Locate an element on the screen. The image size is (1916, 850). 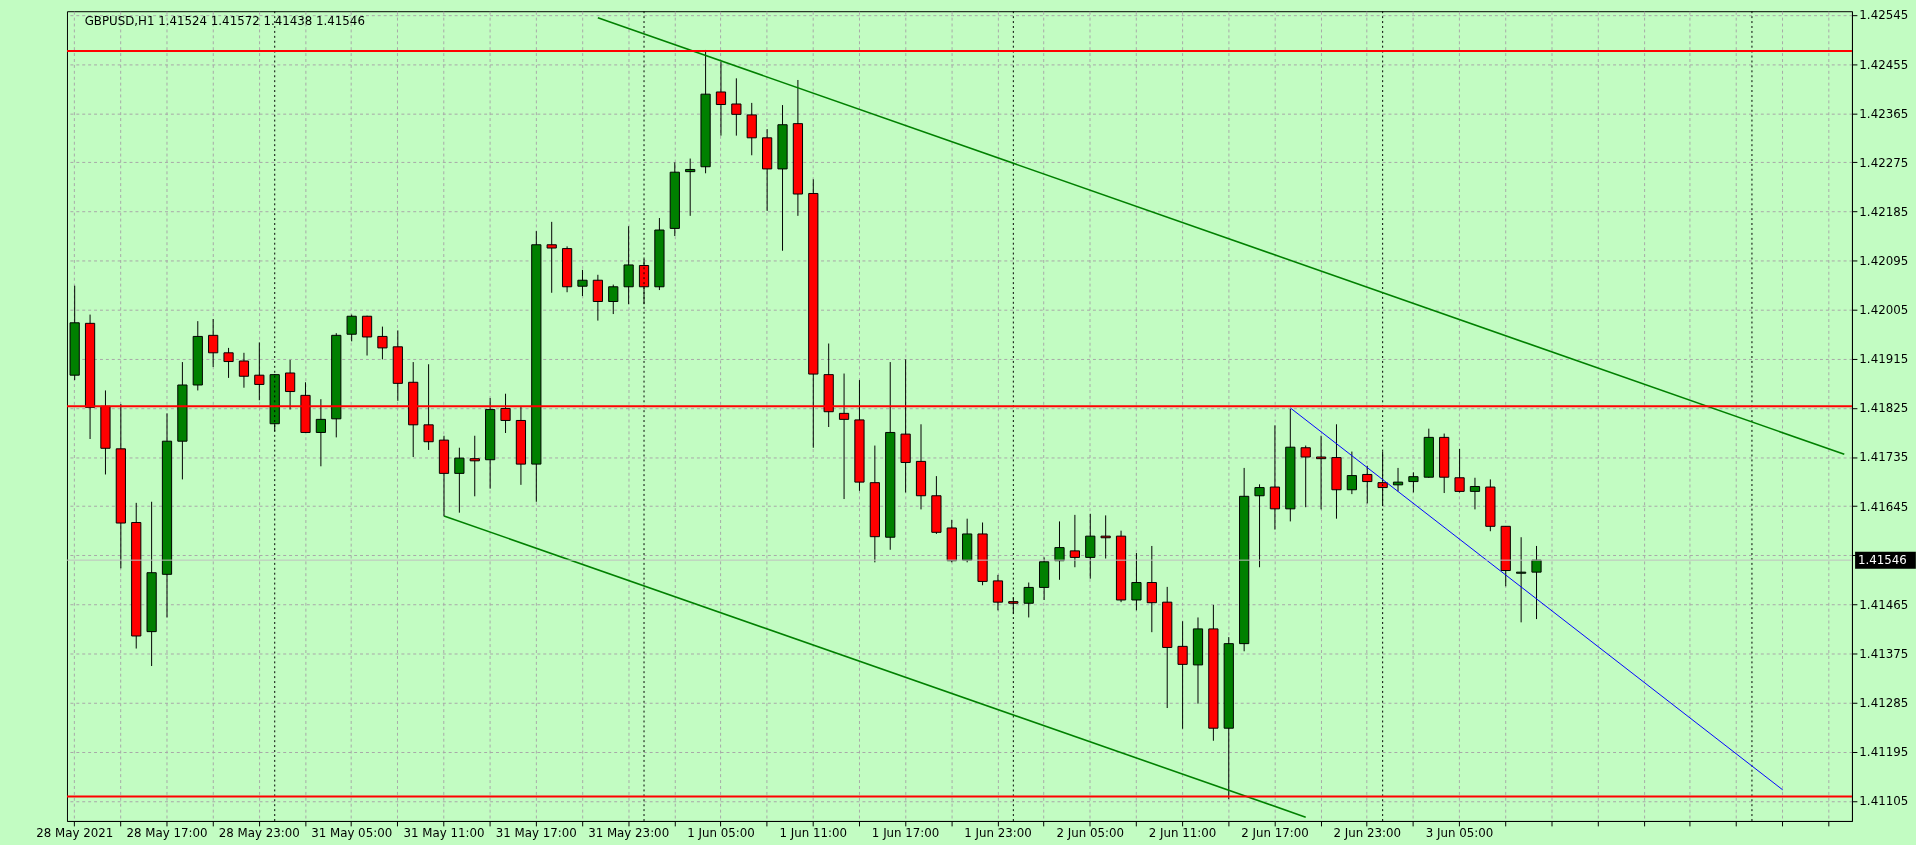
y-tick-label: 1.41915 is located at coordinates (1884, 359).